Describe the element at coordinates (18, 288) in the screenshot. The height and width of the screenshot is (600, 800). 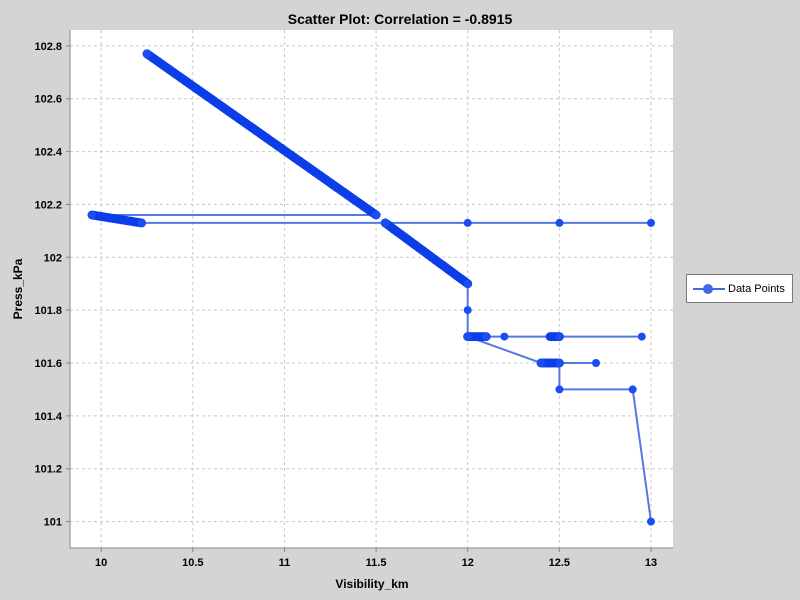
I see `y-axis-title: Press_kPa` at that location.